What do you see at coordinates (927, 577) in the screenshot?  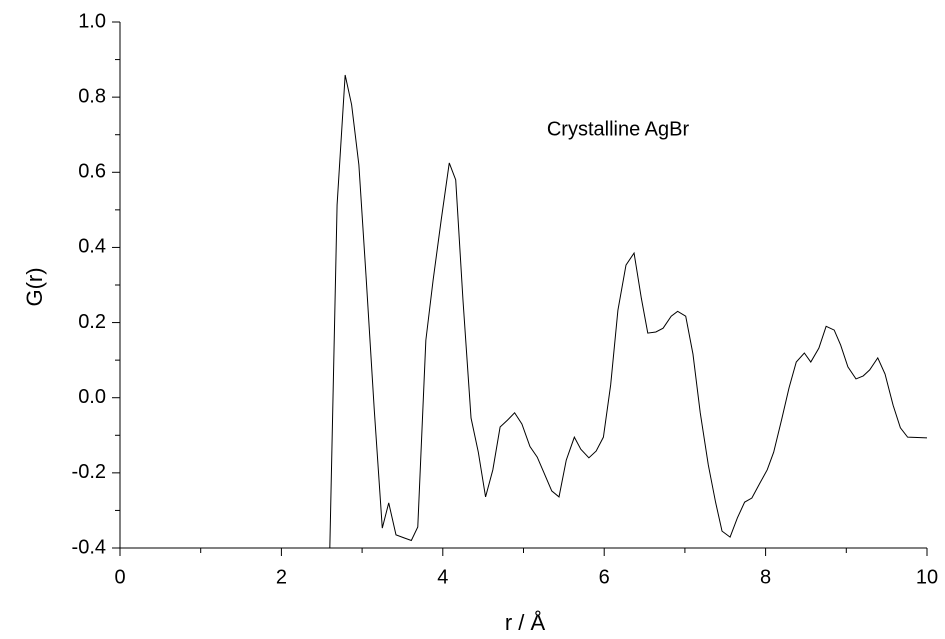 I see `x-tick-label: 10` at bounding box center [927, 577].